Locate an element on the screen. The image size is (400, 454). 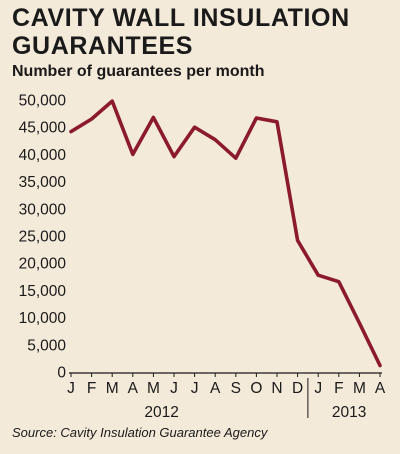
x-tick-label: O is located at coordinates (256, 388).